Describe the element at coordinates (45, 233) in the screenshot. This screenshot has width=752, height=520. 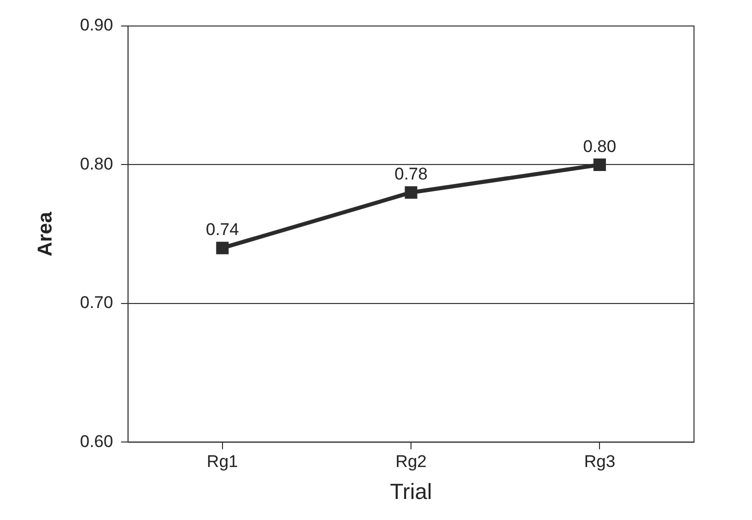
I see `y-axis-title: Area` at that location.